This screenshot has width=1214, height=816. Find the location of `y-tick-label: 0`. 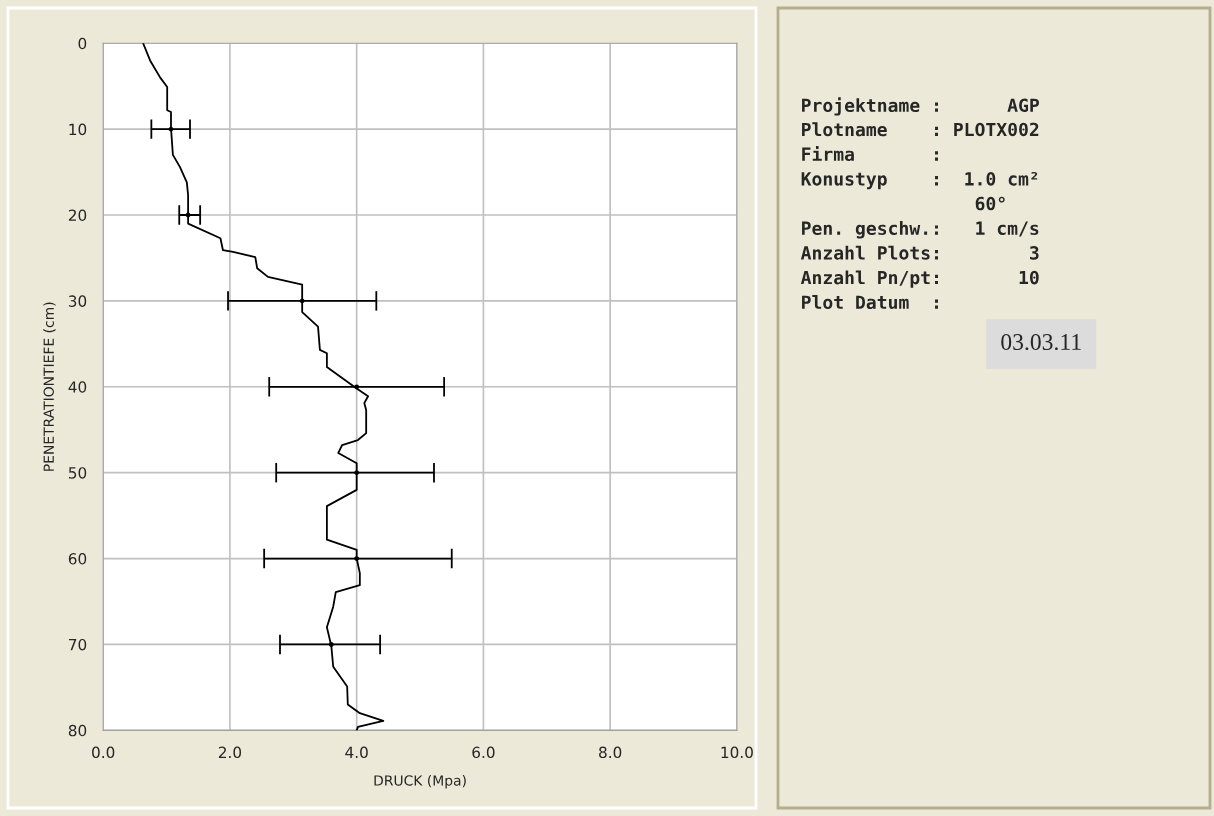

y-tick-label: 0 is located at coordinates (82, 43).